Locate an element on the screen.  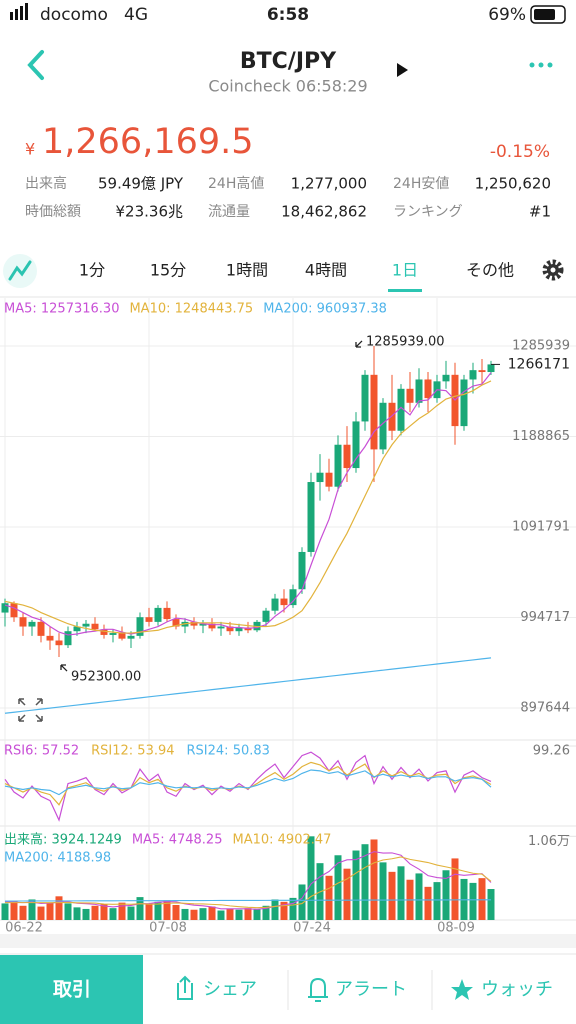
share-button: シェア is located at coordinates (217, 987).